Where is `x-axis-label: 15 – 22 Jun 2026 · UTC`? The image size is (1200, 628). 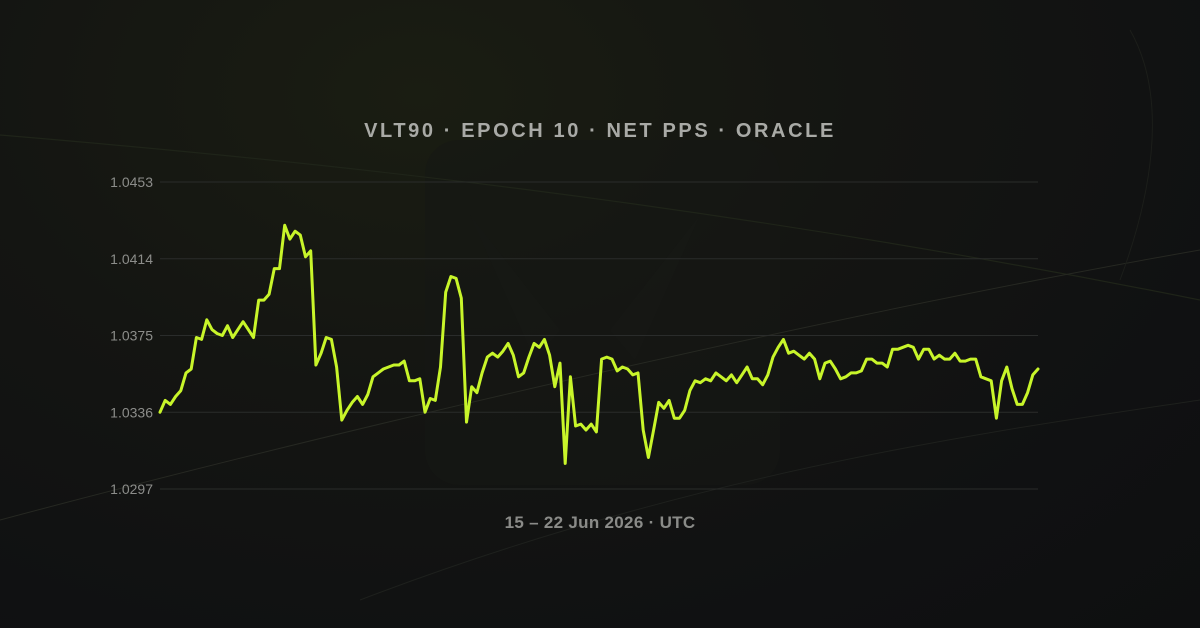 x-axis-label: 15 – 22 Jun 2026 · UTC is located at coordinates (600, 522).